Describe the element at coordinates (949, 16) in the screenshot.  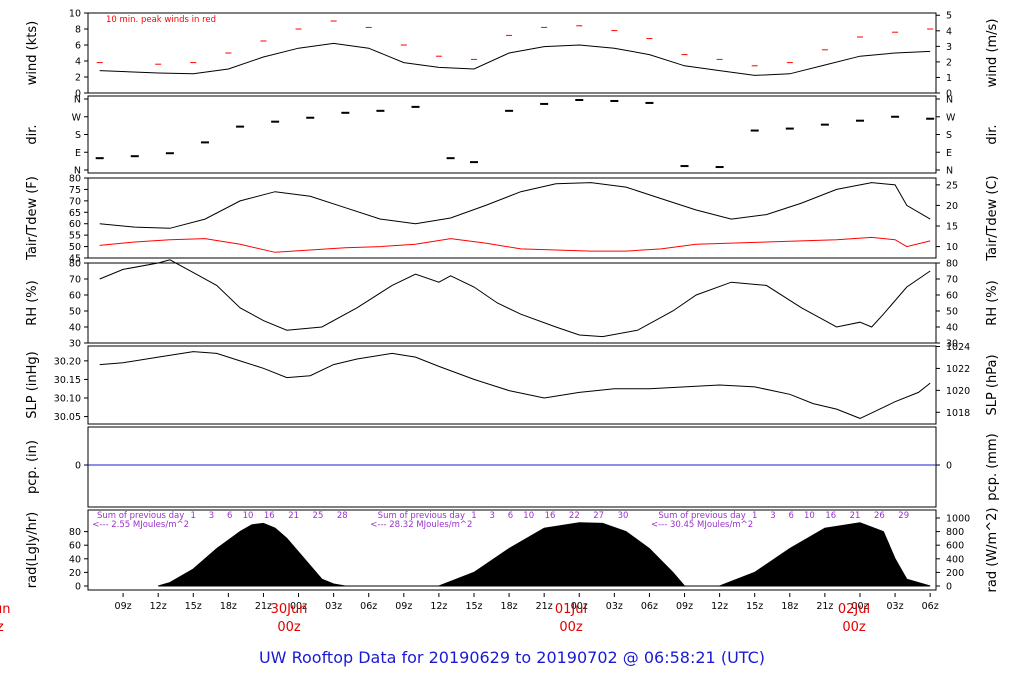
I see `ytick-label-right-wind: 5` at that location.